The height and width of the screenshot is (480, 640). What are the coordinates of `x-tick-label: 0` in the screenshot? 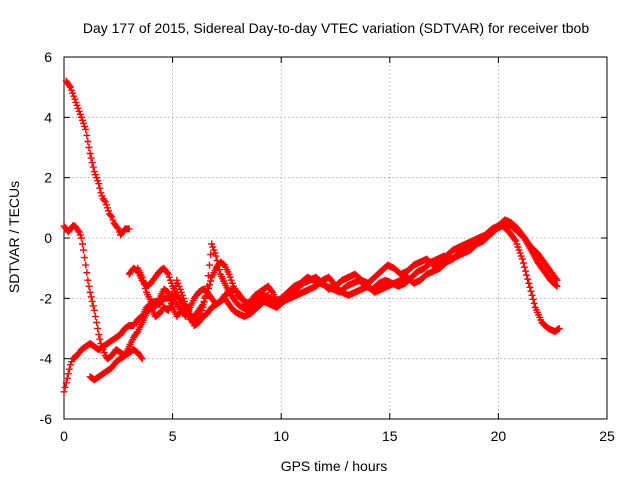 It's located at (64, 436).